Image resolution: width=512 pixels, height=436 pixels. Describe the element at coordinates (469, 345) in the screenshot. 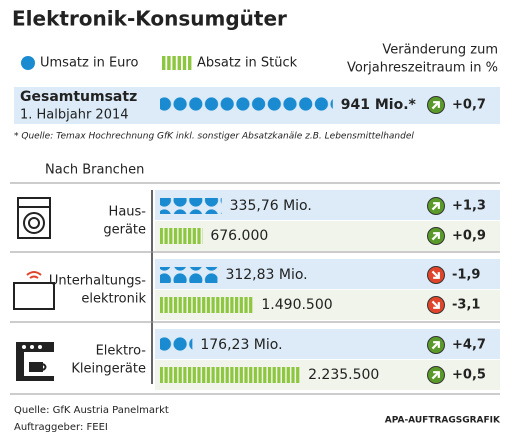

I see `umsatz-change: +4,7` at that location.